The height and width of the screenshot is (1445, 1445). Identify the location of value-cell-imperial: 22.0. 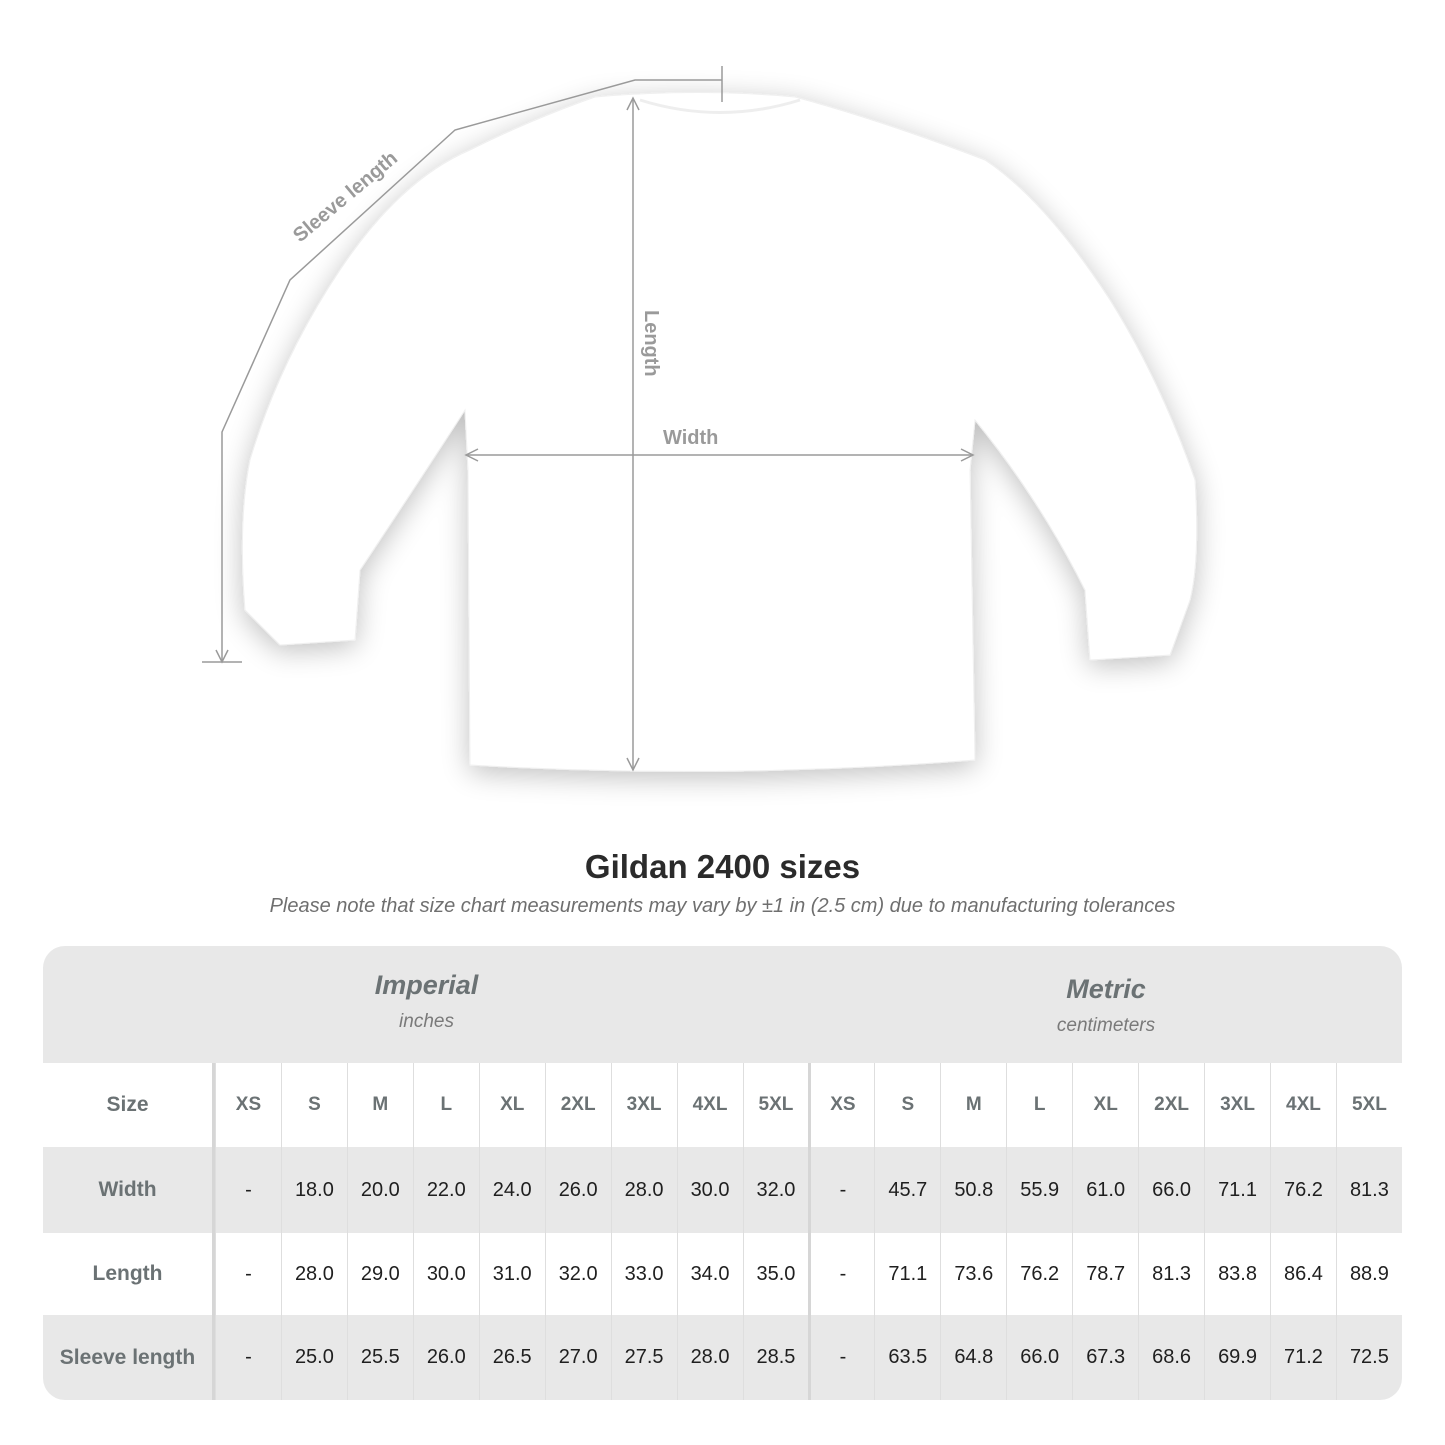
(445, 1190).